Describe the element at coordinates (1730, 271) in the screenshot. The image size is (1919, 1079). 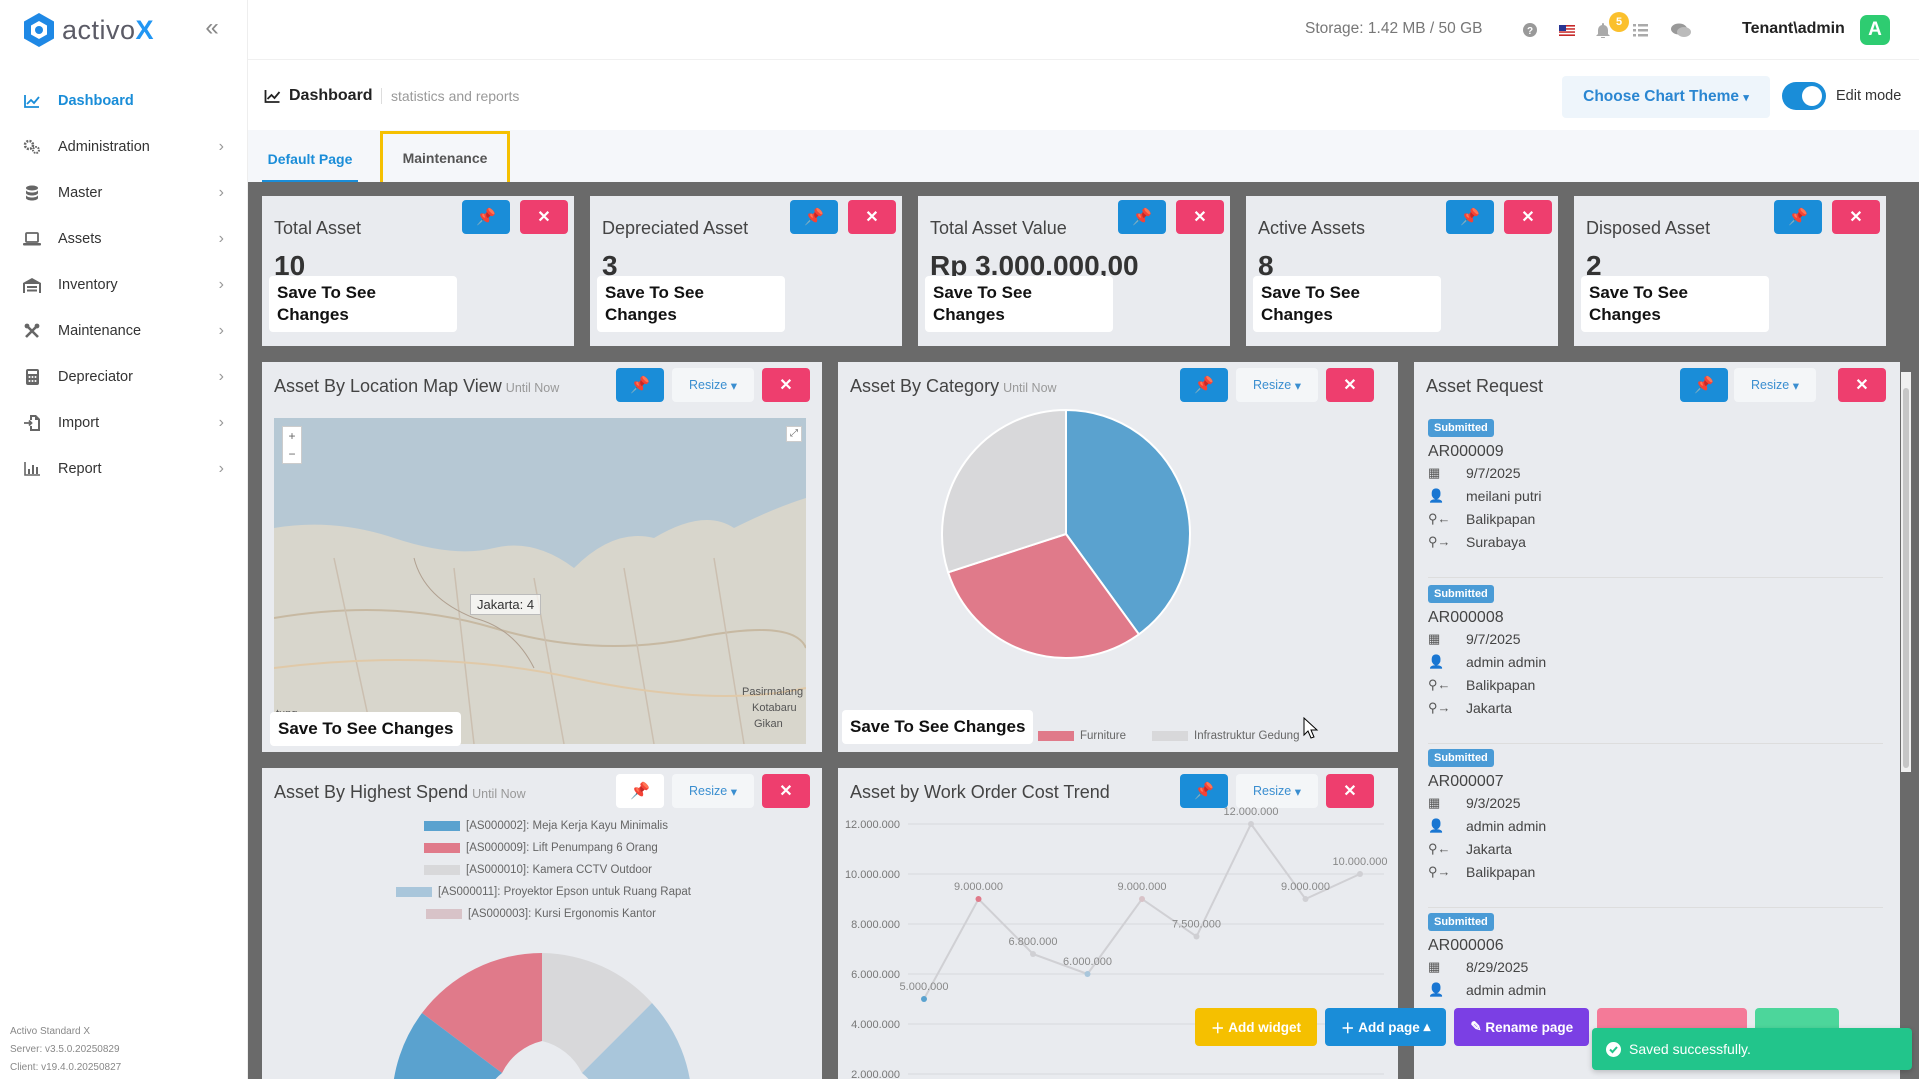
I see `stat-card-disposed-asset: Disposed Asset 📌 ✕ 2 Save To See Changes` at that location.